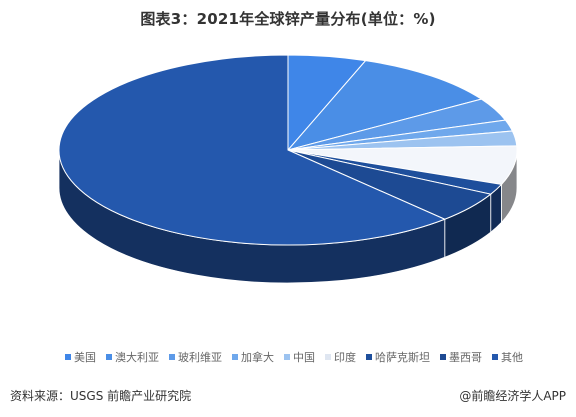 This screenshot has width=576, height=417. Describe the element at coordinates (257, 357) in the screenshot. I see `legend-label-3: 加拿大` at that location.